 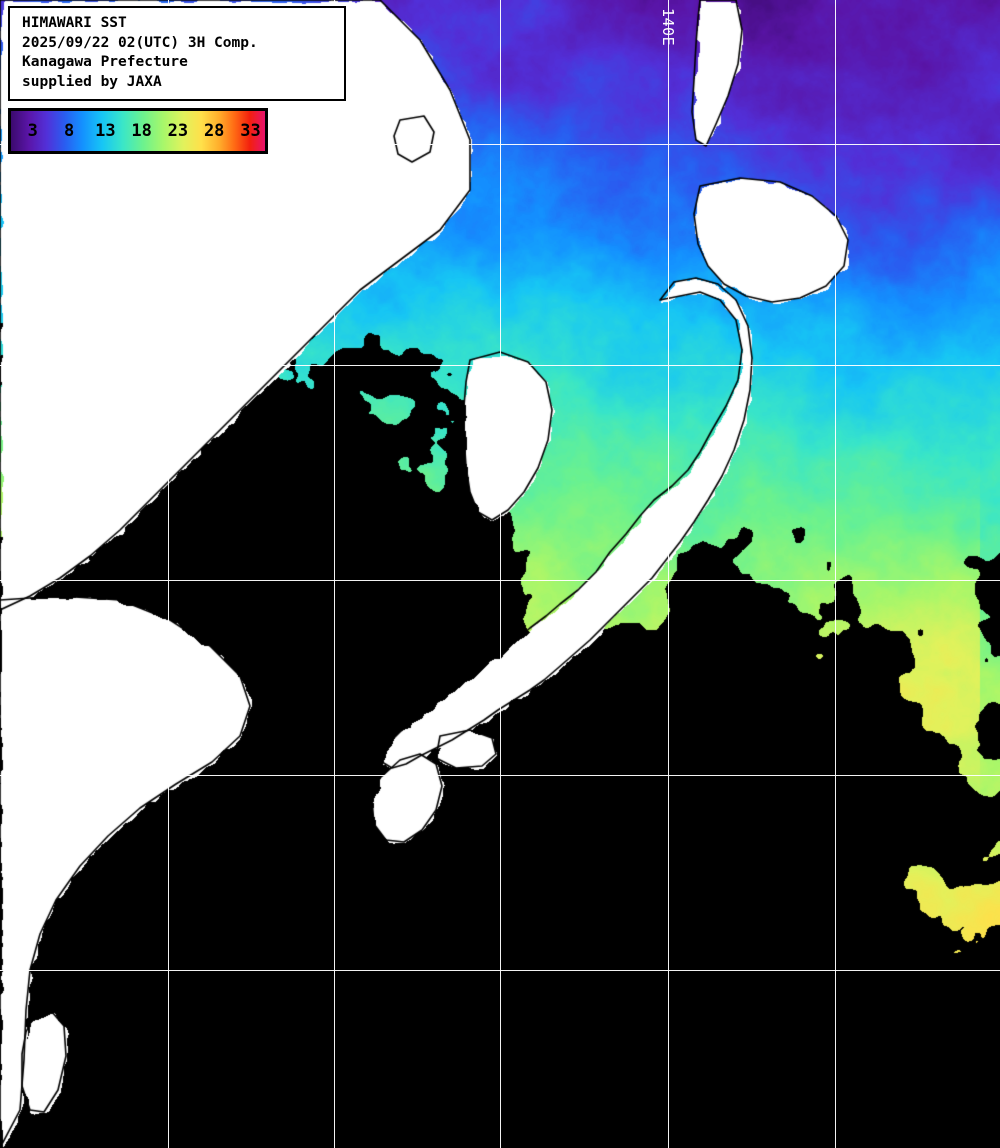 What do you see at coordinates (250, 131) in the screenshot?
I see `colorbar-tick-33: 33` at bounding box center [250, 131].